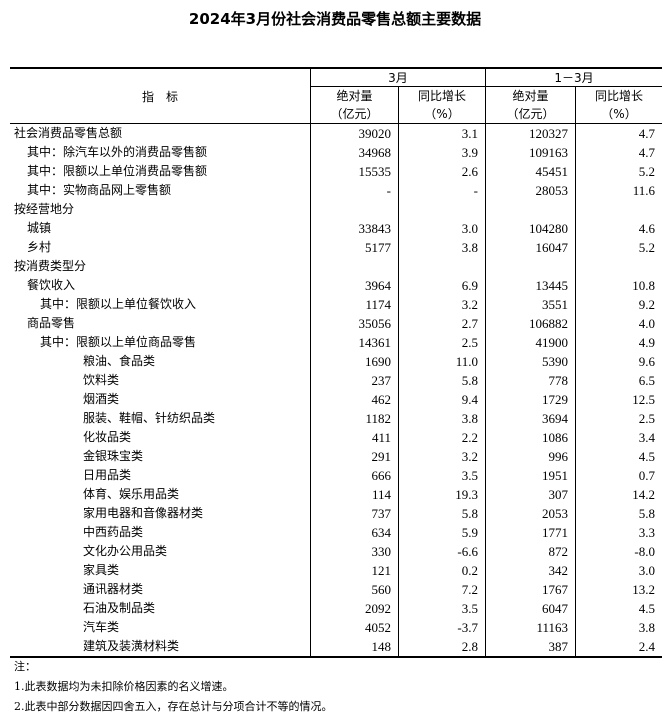  What do you see at coordinates (336, 399) in the screenshot?
I see `table-row: 烟酒类 462 9.4 1729 12.5` at bounding box center [336, 399].